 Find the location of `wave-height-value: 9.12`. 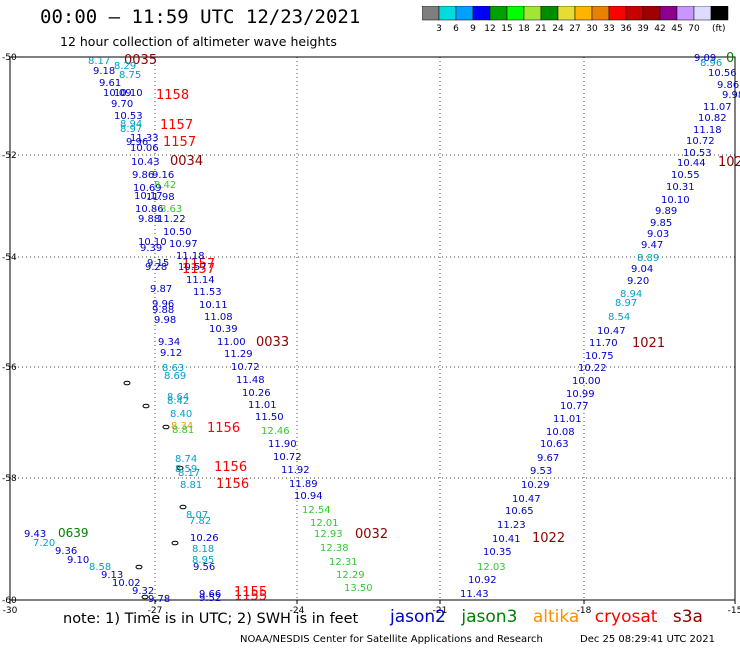

wave-height-value: 9.12 is located at coordinates (171, 353).